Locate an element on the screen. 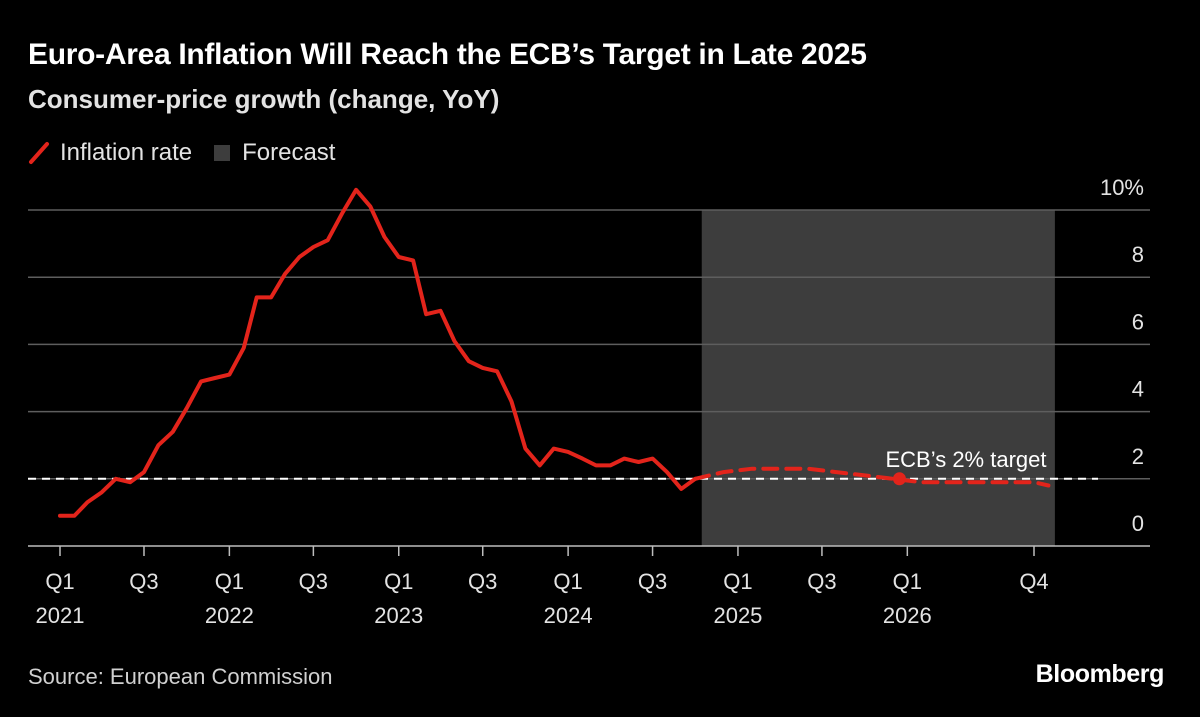  legend-label-inflation-rate: Inflation rate is located at coordinates (126, 152).